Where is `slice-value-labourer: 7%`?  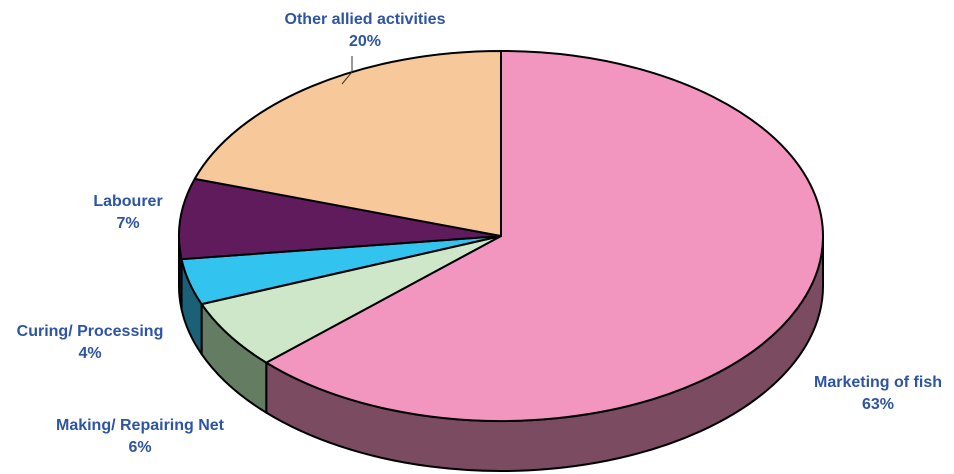
slice-value-labourer: 7% is located at coordinates (127, 223).